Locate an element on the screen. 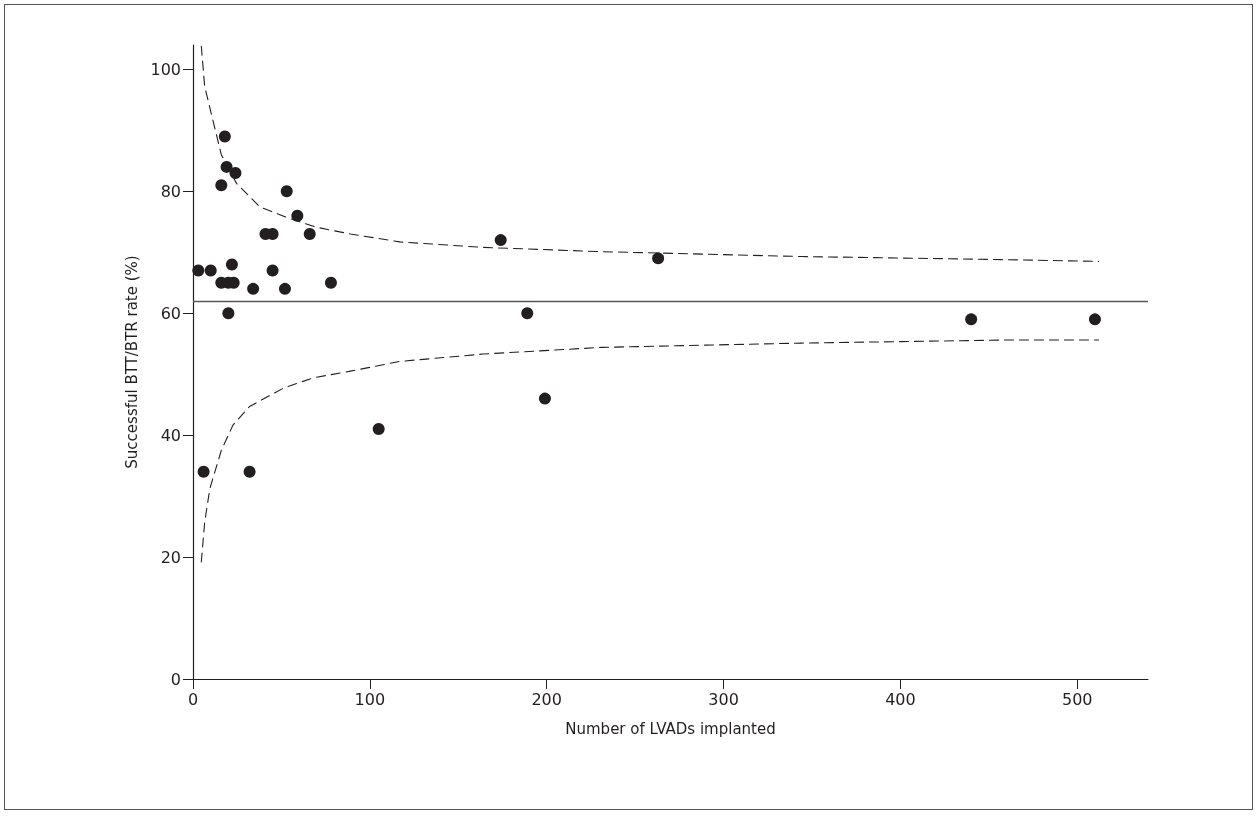  x-tick-label: 500 is located at coordinates (1077, 699).